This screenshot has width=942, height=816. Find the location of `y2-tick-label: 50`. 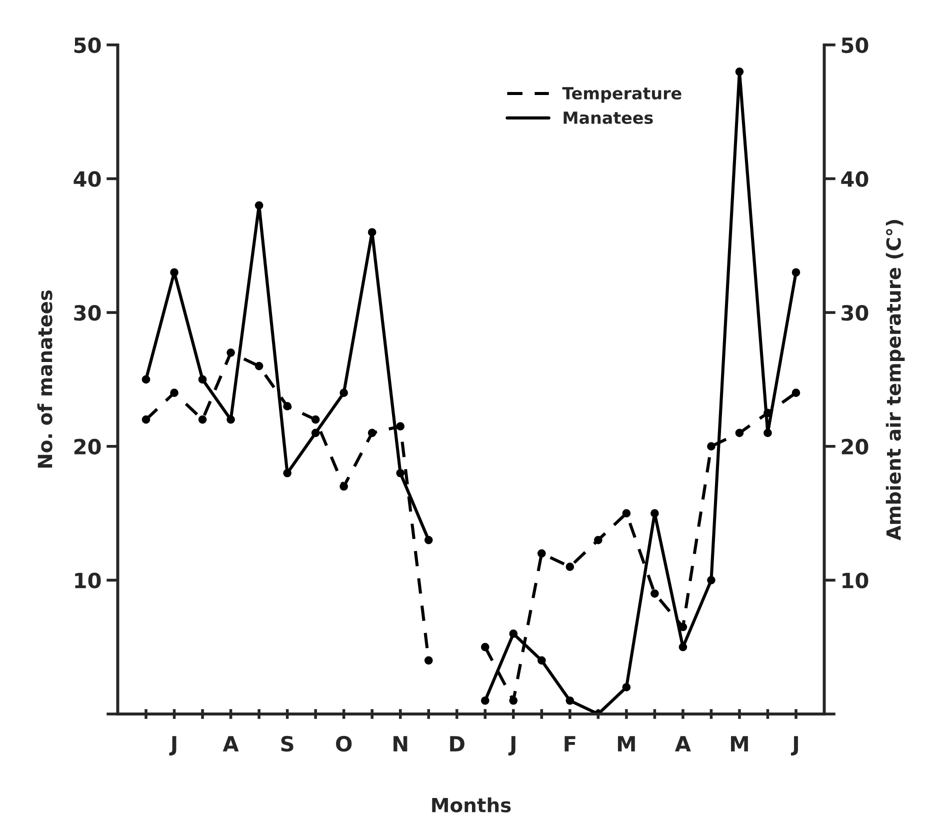

y2-tick-label: 50 is located at coordinates (855, 45).